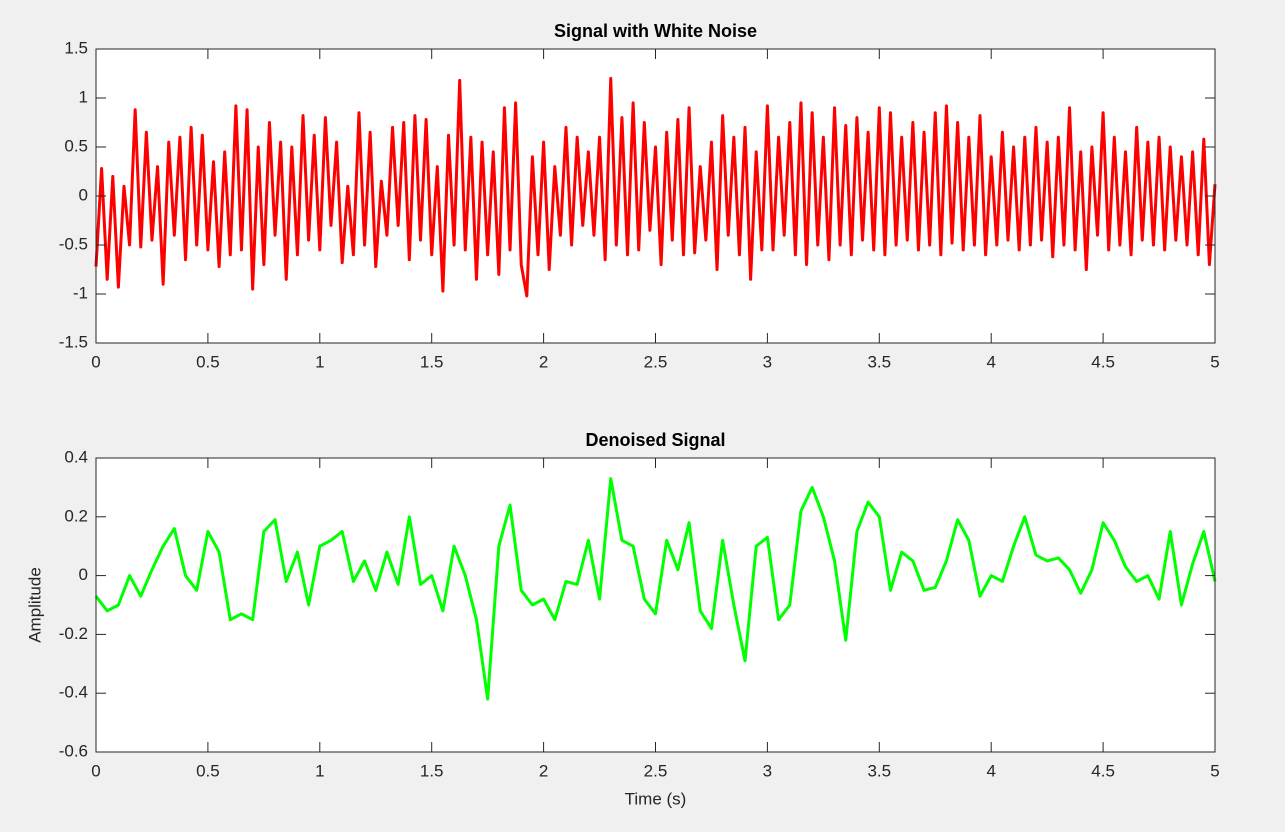  Describe the element at coordinates (655, 440) in the screenshot. I see `chart-title: Denoised Signal` at that location.